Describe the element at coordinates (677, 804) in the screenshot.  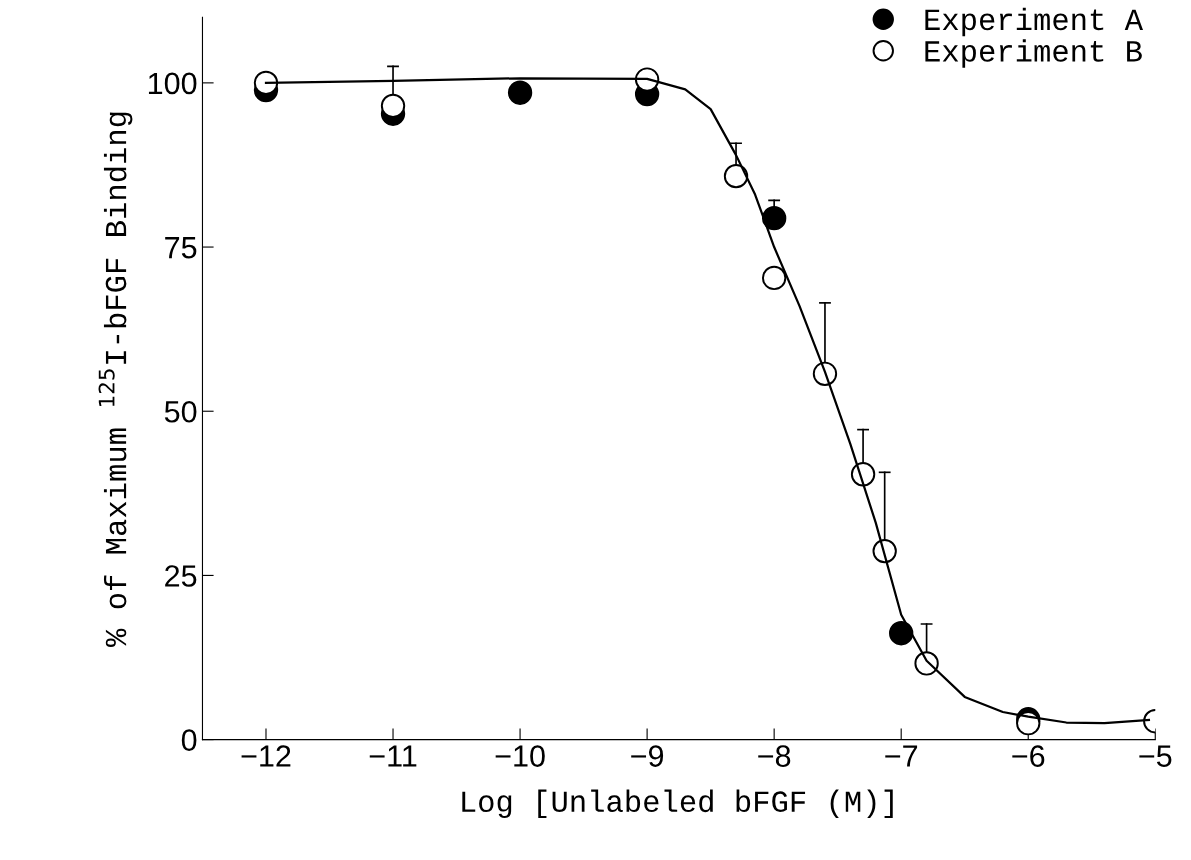
I see `x-axis-title: Log [Unlabeled bFGF (M)]` at that location.